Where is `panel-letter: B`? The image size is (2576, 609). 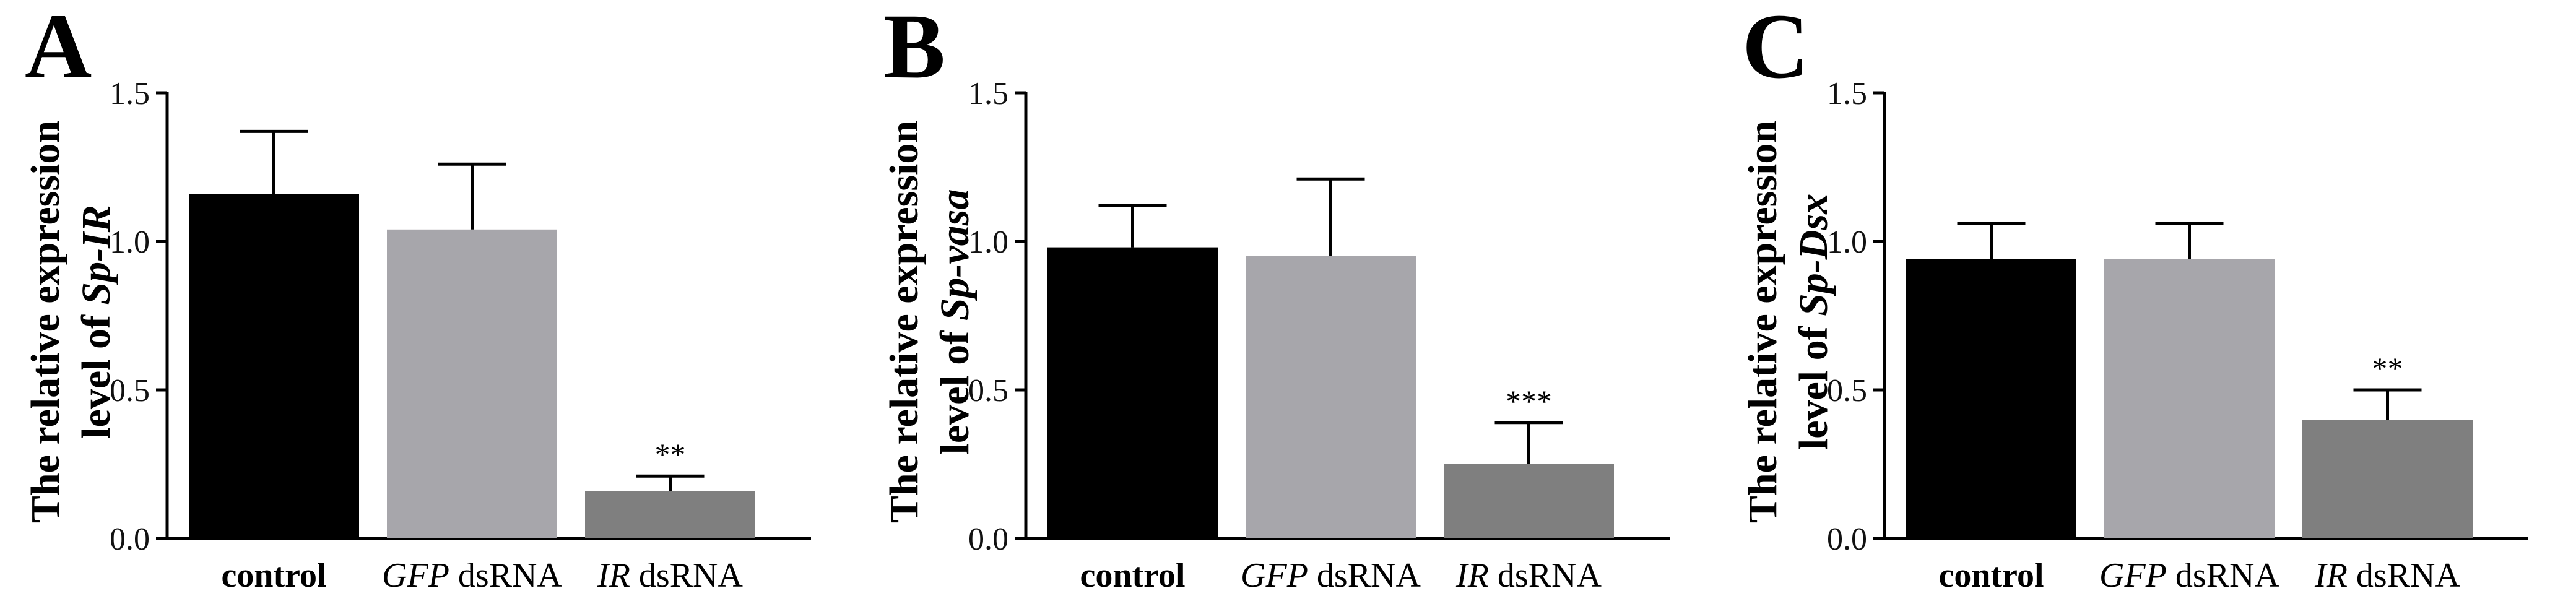 panel-letter: B is located at coordinates (914, 49).